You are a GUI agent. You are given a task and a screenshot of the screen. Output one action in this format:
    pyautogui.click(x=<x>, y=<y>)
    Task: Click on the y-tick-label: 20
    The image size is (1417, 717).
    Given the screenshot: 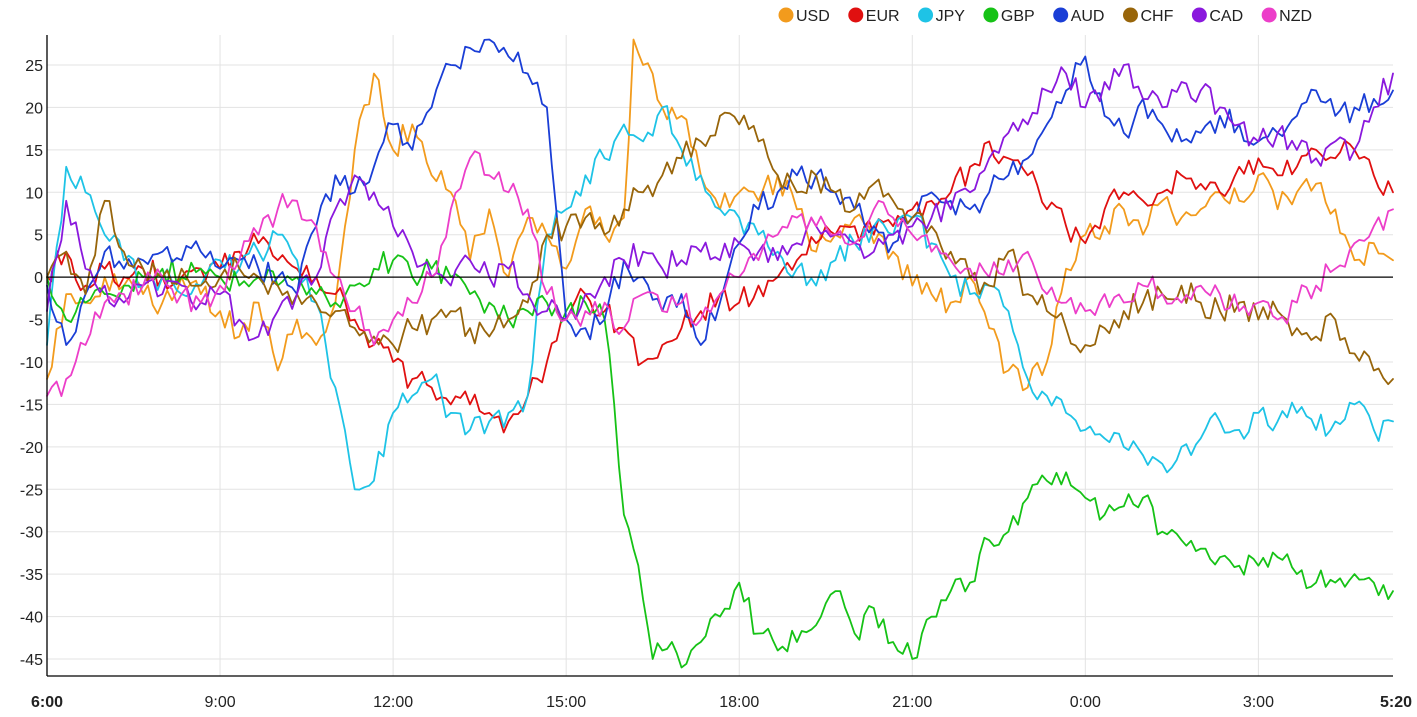 What is the action you would take?
    pyautogui.click(x=34, y=108)
    